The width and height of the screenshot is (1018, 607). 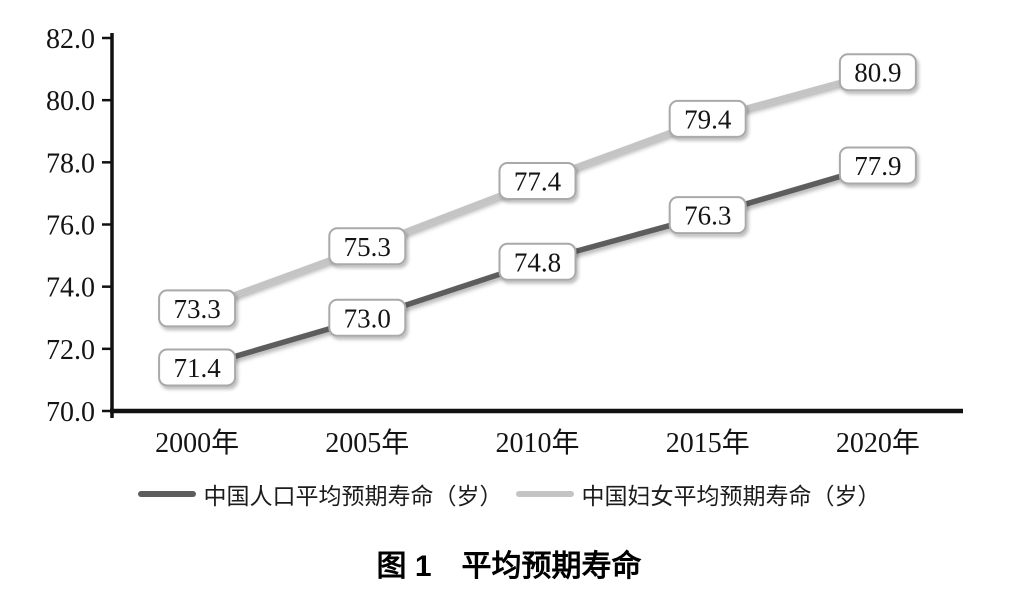 What do you see at coordinates (70, 39) in the screenshot?
I see `y-axis-tick-label: 82.0` at bounding box center [70, 39].